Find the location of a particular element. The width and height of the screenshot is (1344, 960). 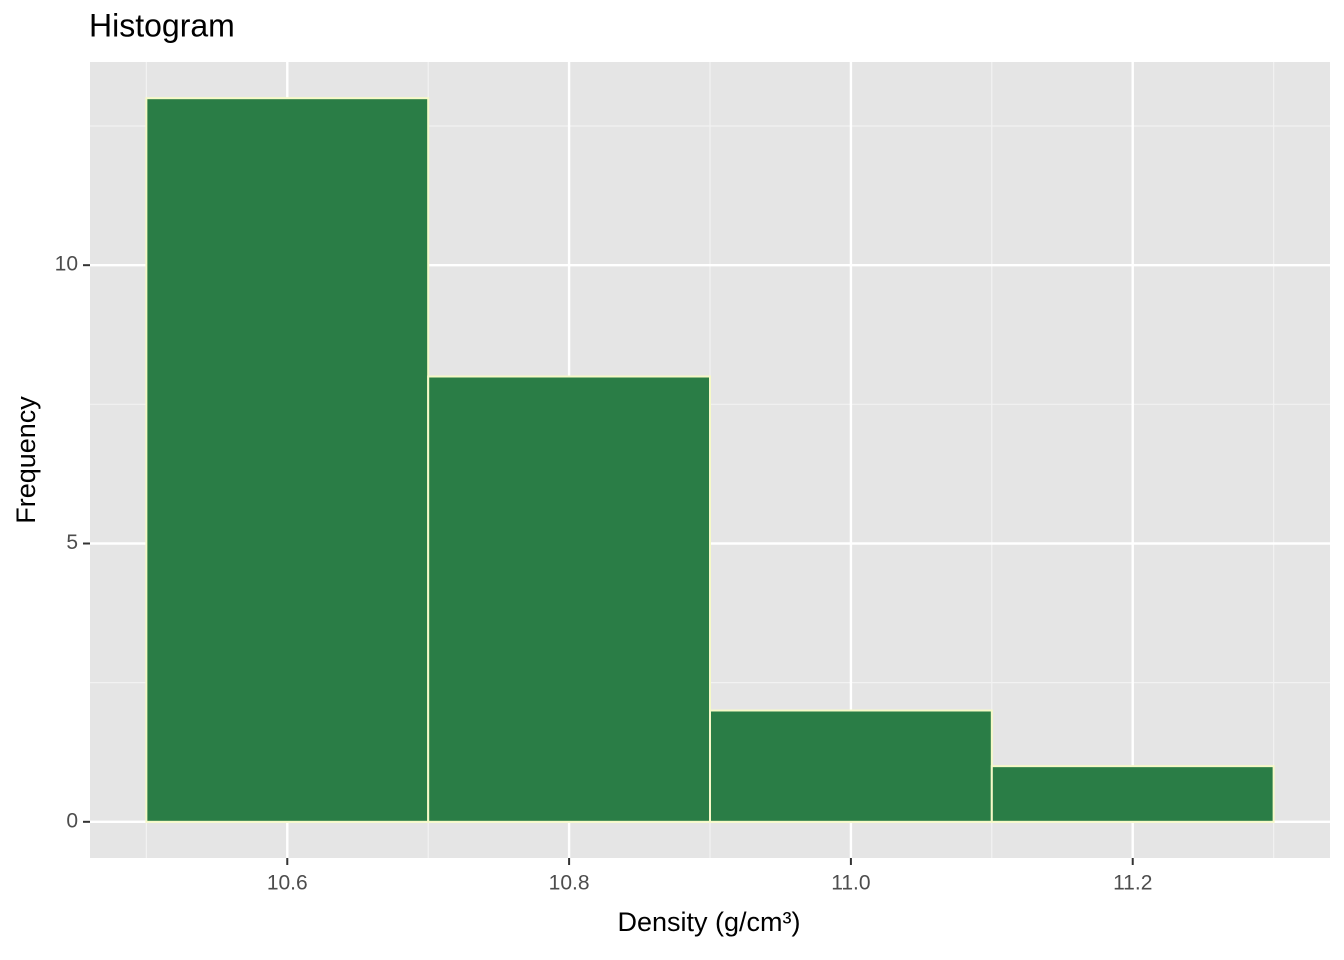

y-tick-label: 5 is located at coordinates (72, 542).